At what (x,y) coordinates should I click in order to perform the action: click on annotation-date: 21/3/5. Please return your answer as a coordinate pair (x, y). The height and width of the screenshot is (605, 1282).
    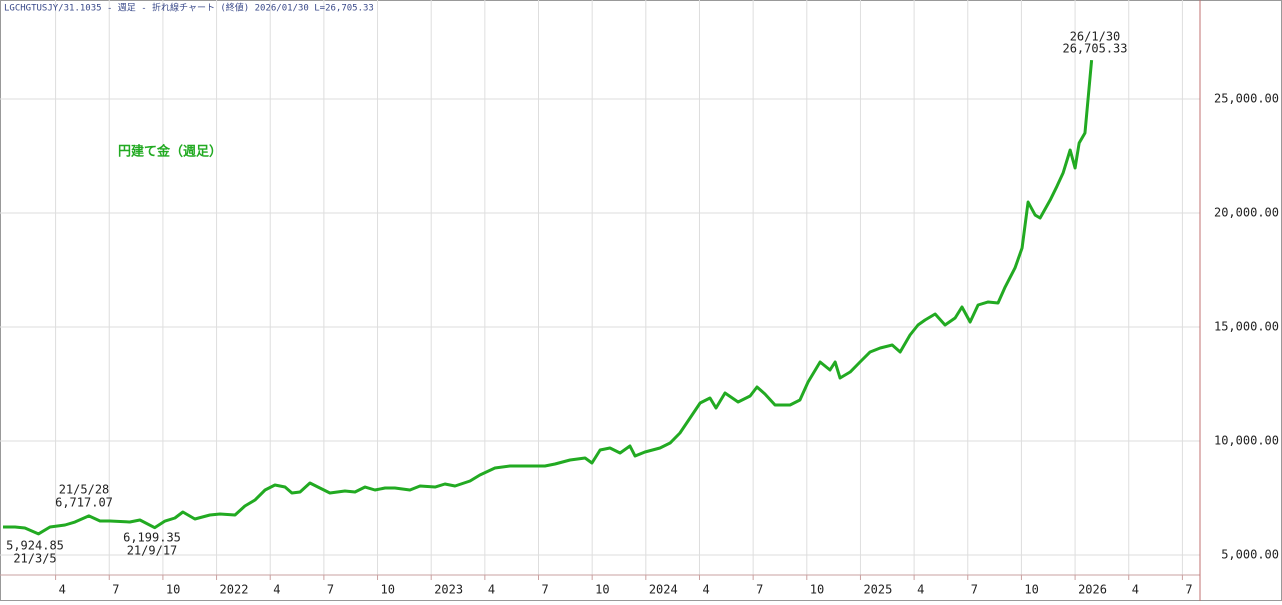
    Looking at the image, I should click on (34, 559).